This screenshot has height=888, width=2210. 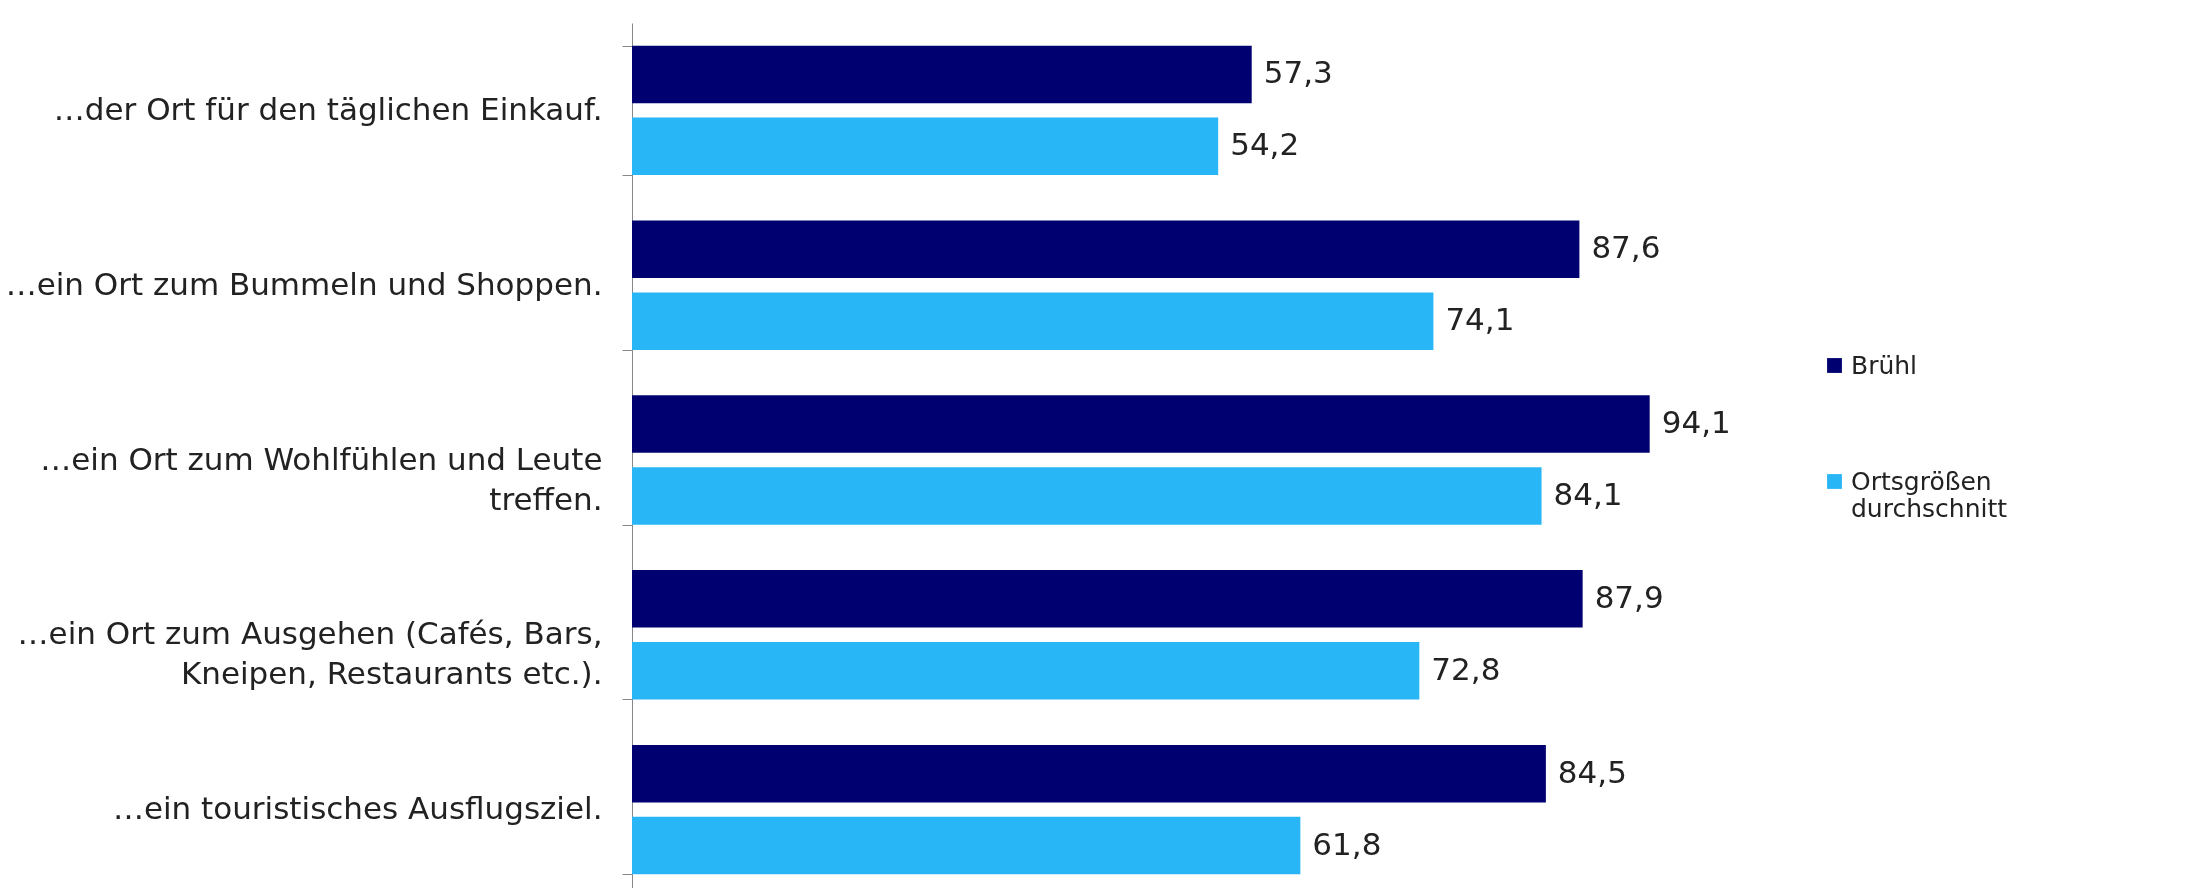 I want to click on data-label: 74,1, so click(x=1480, y=319).